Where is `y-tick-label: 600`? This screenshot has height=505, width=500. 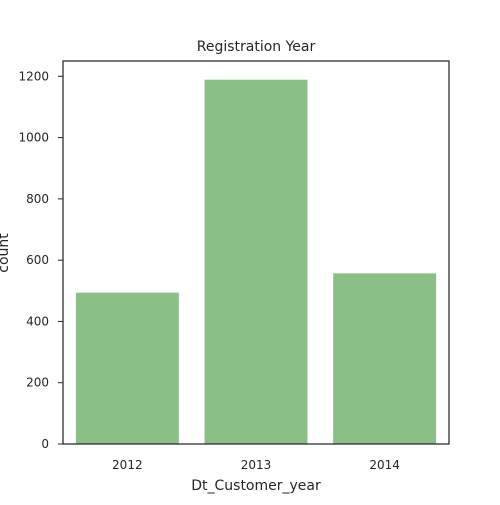 y-tick-label: 600 is located at coordinates (37, 260).